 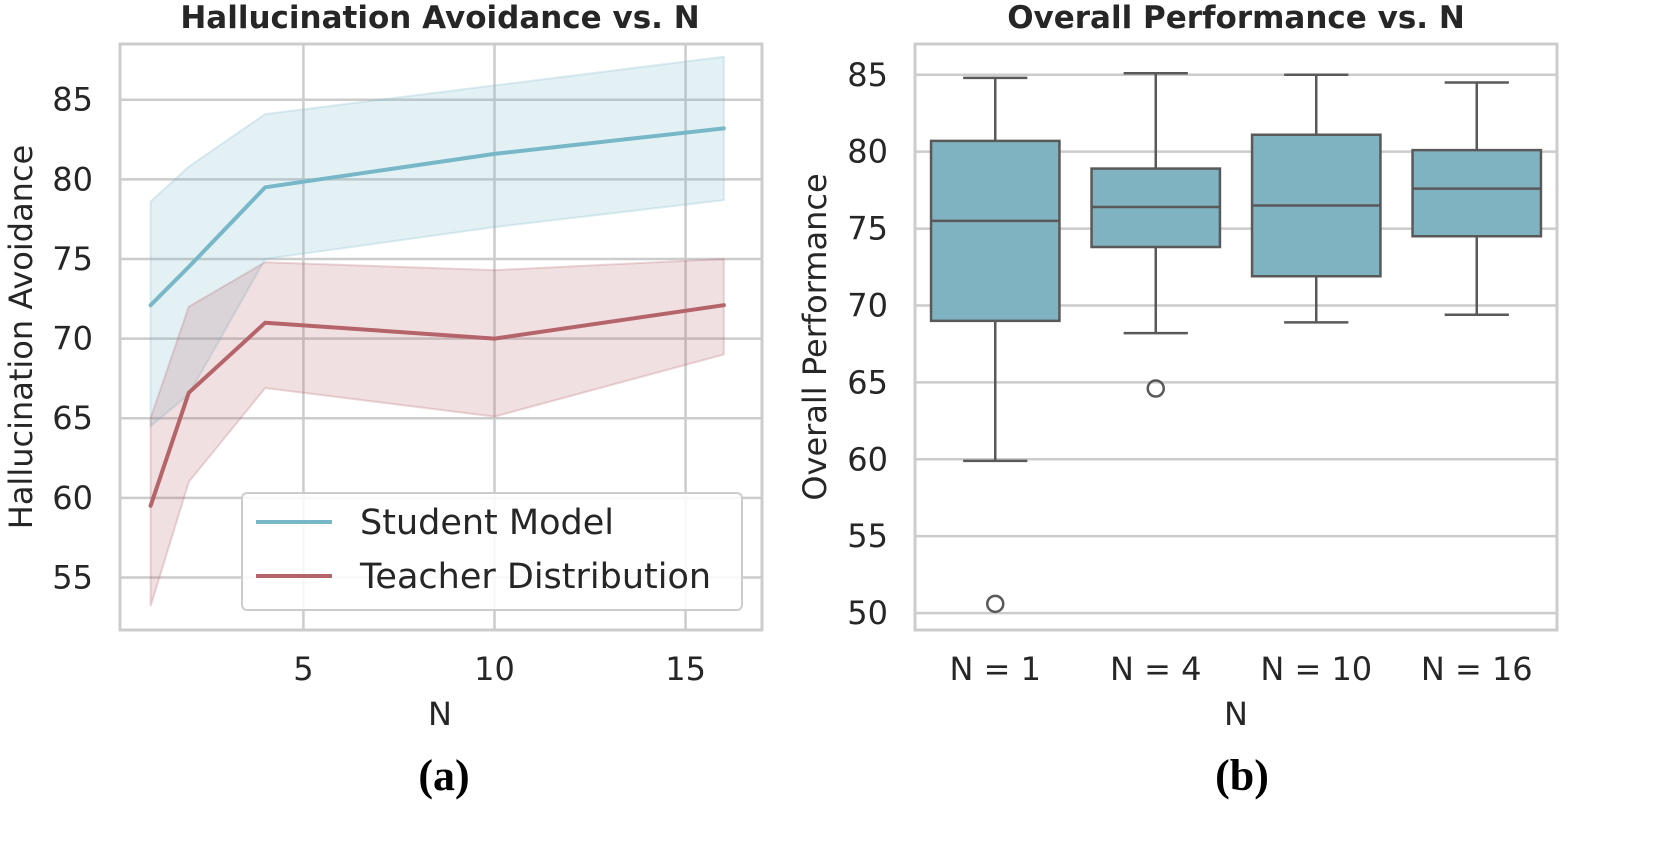 What do you see at coordinates (867, 382) in the screenshot?
I see `chart-b-y-tick: 65` at bounding box center [867, 382].